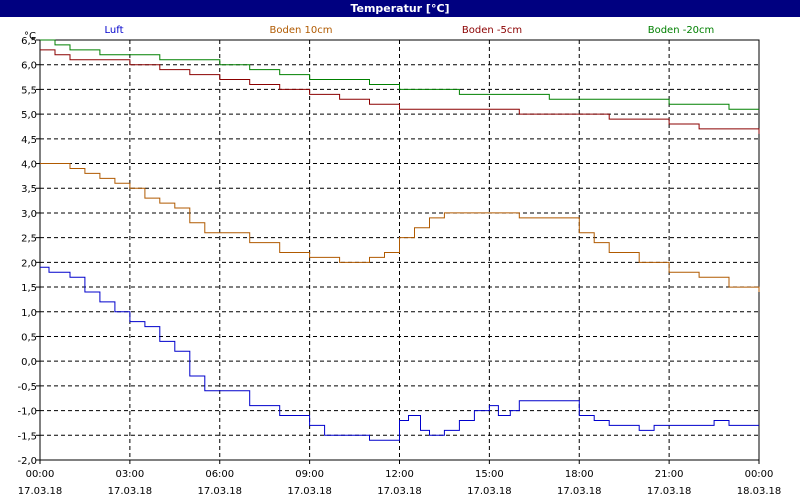  What do you see at coordinates (27, 461) in the screenshot?
I see `y-tick-label: -2,0` at bounding box center [27, 461].